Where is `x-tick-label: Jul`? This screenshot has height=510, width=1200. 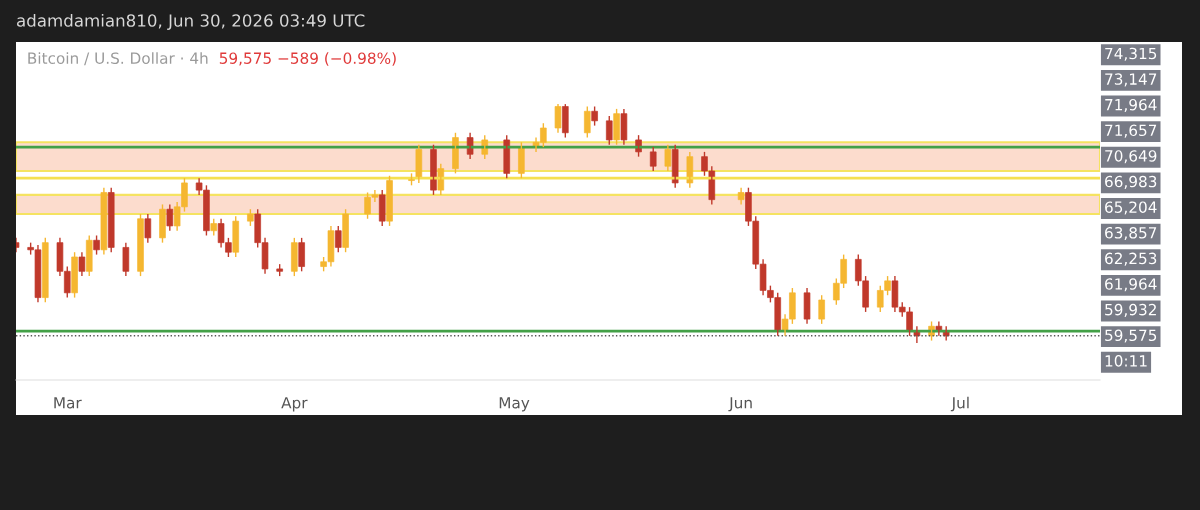
x-tick-label: Jul is located at coordinates (959, 404).